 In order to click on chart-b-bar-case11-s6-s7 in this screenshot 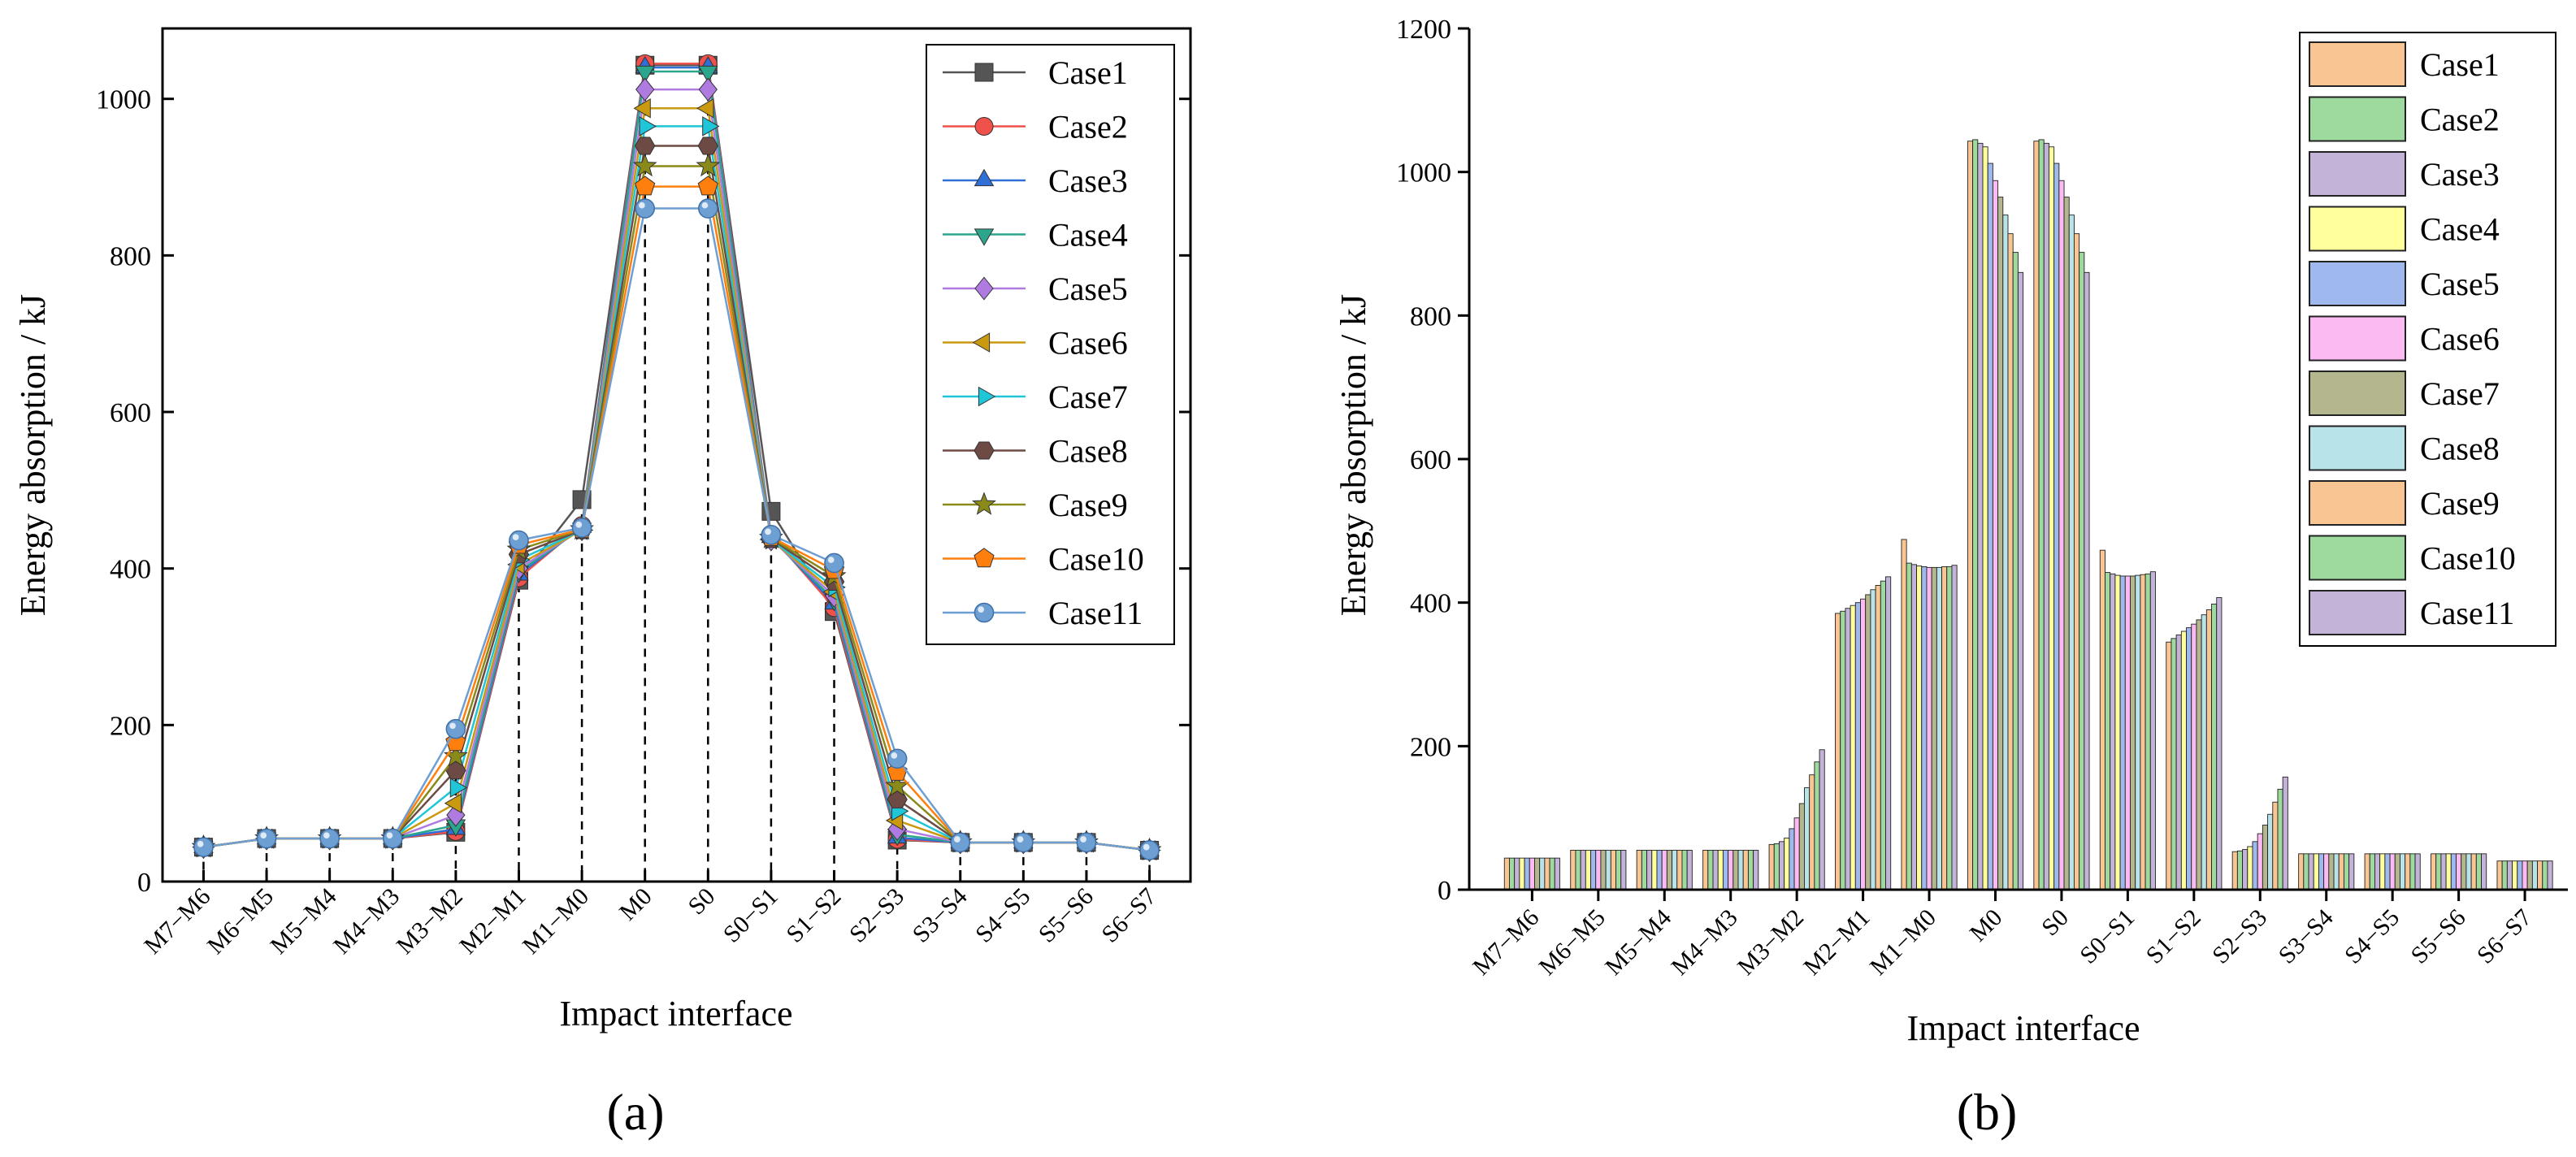, I will do `click(2550, 875)`.